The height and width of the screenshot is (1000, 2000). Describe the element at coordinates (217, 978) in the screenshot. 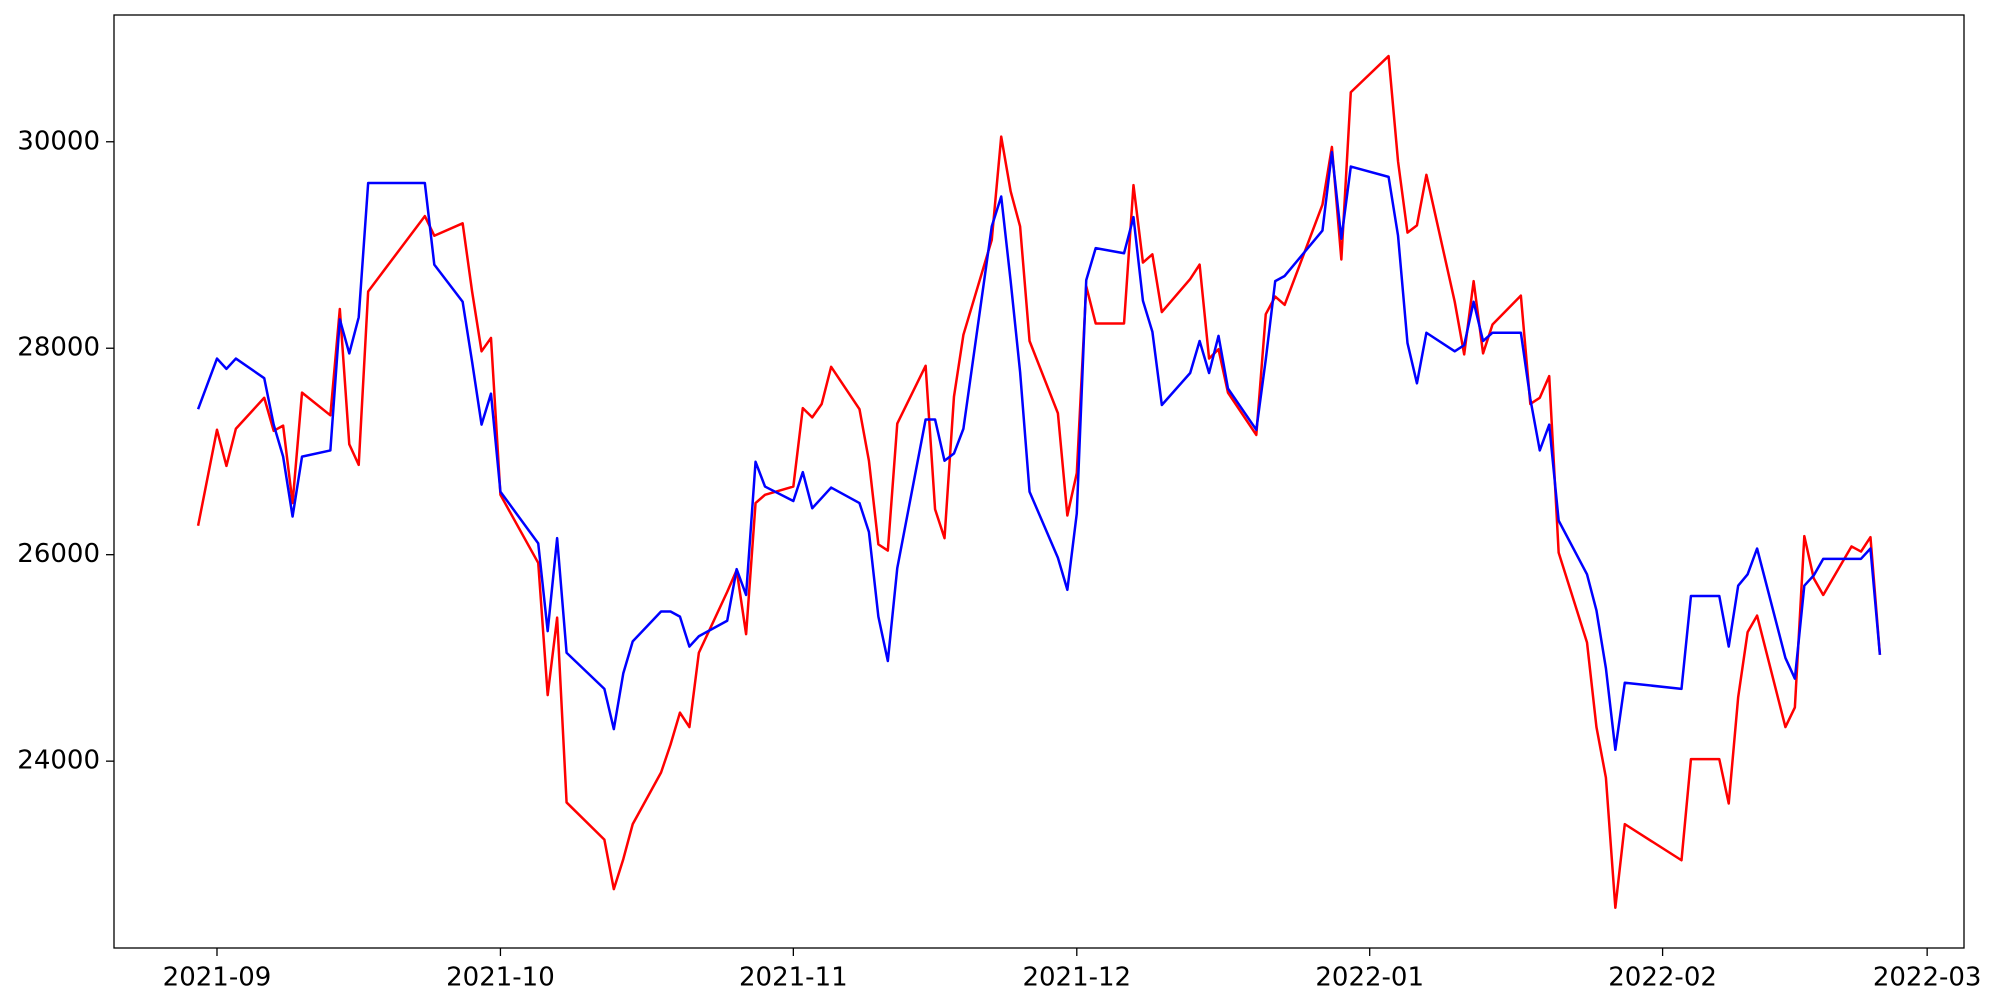

I see `x-tick-label: 2021-09` at that location.